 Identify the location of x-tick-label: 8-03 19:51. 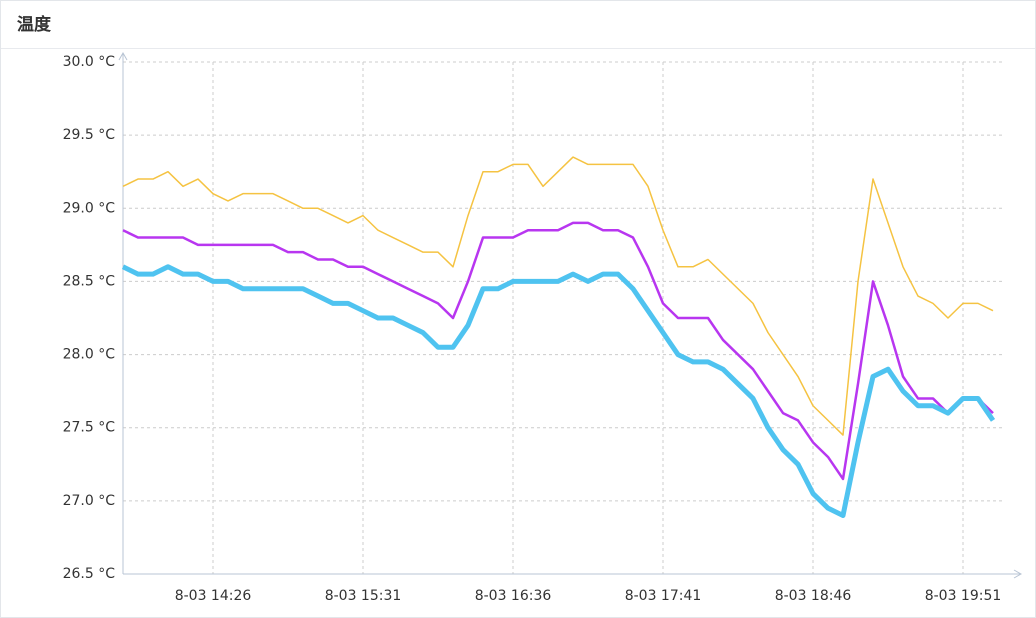
(963, 596).